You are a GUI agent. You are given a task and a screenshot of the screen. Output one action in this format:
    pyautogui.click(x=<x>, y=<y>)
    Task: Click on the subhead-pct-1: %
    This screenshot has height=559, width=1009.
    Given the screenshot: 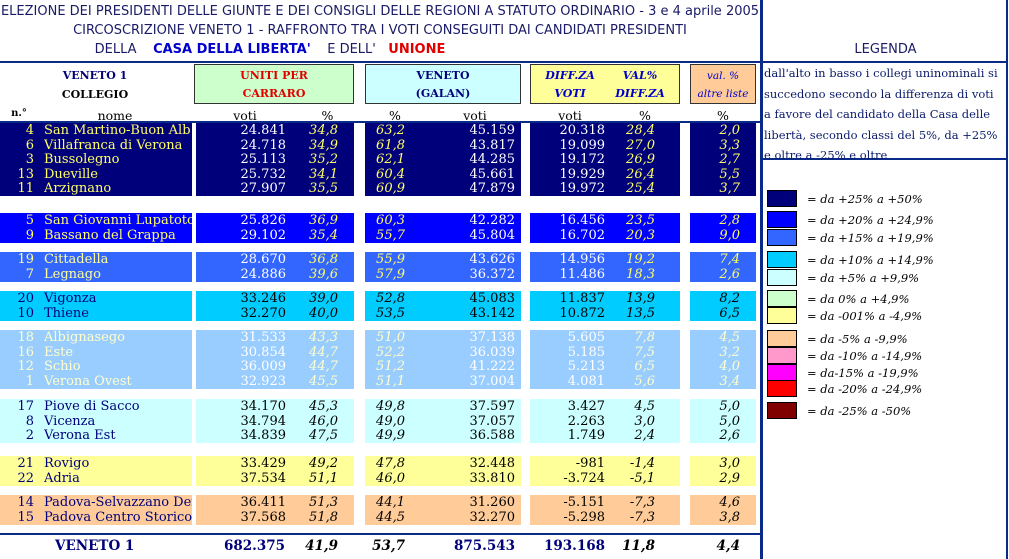 What is the action you would take?
    pyautogui.click(x=327, y=115)
    